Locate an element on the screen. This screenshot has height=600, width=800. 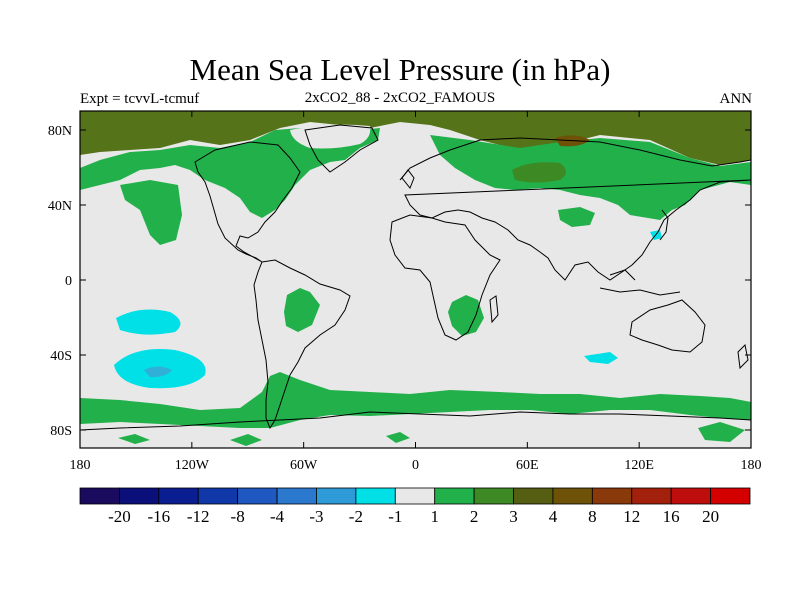
lat-tick-label: 40N is located at coordinates (60, 206).